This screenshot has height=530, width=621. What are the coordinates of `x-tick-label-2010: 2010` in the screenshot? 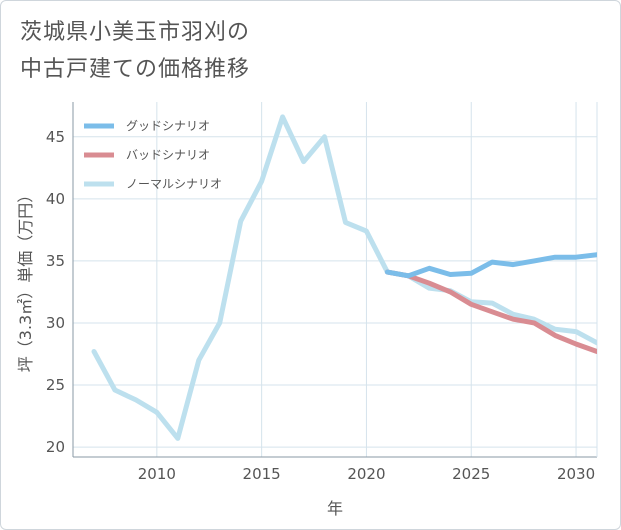 It's located at (157, 474).